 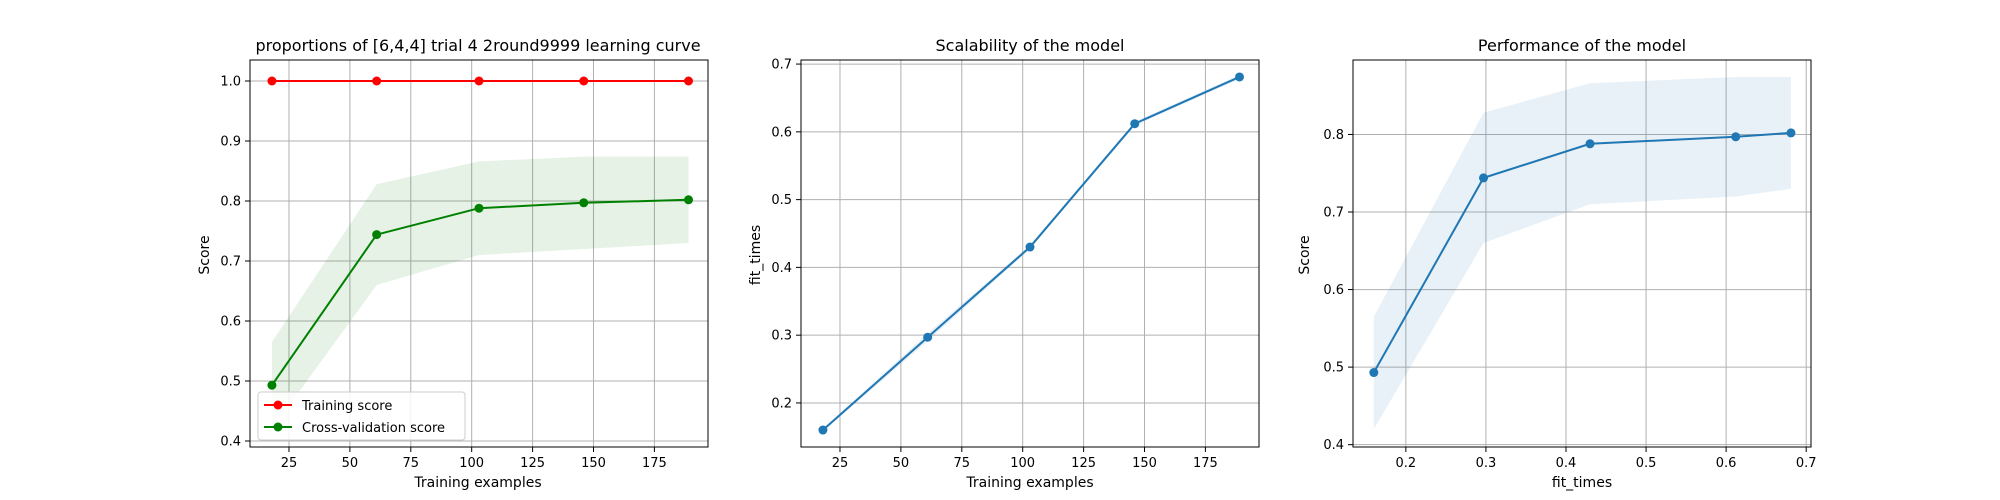 I want to click on x-tick-label: 0.6, so click(x=1726, y=463).